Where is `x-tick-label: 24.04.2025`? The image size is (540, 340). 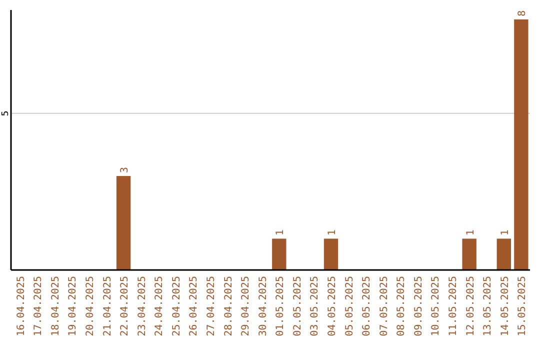
x-tick-label: 24.04.2025 is located at coordinates (160, 306).